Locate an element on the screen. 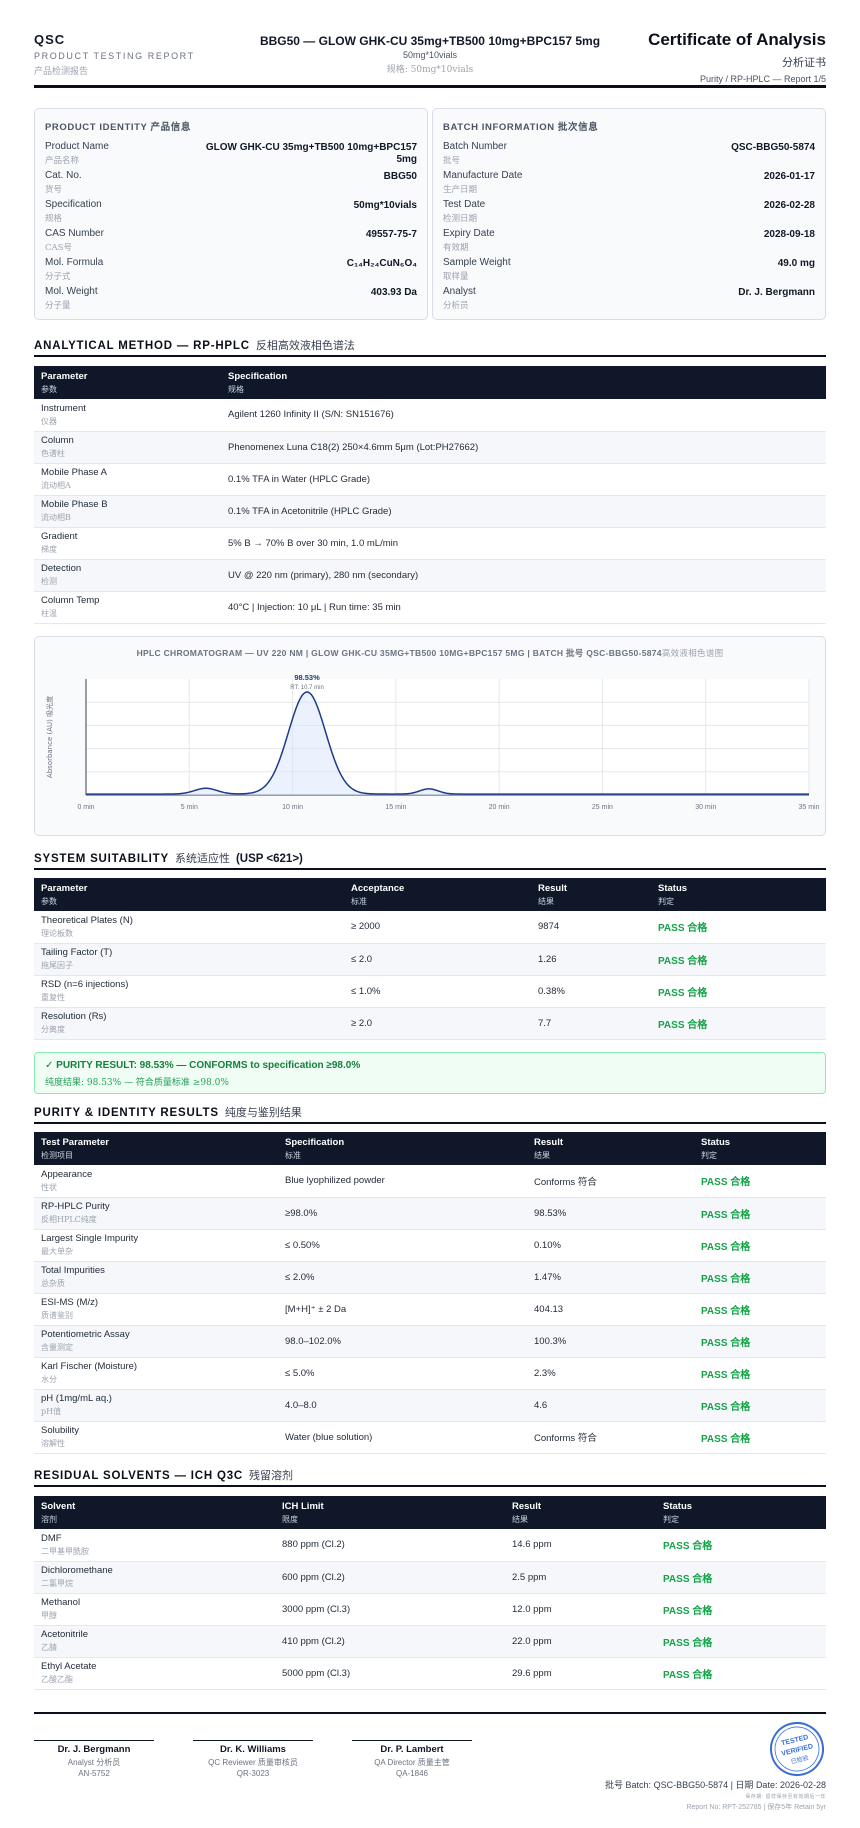  product-identity-label: Specification is located at coordinates (73, 204).